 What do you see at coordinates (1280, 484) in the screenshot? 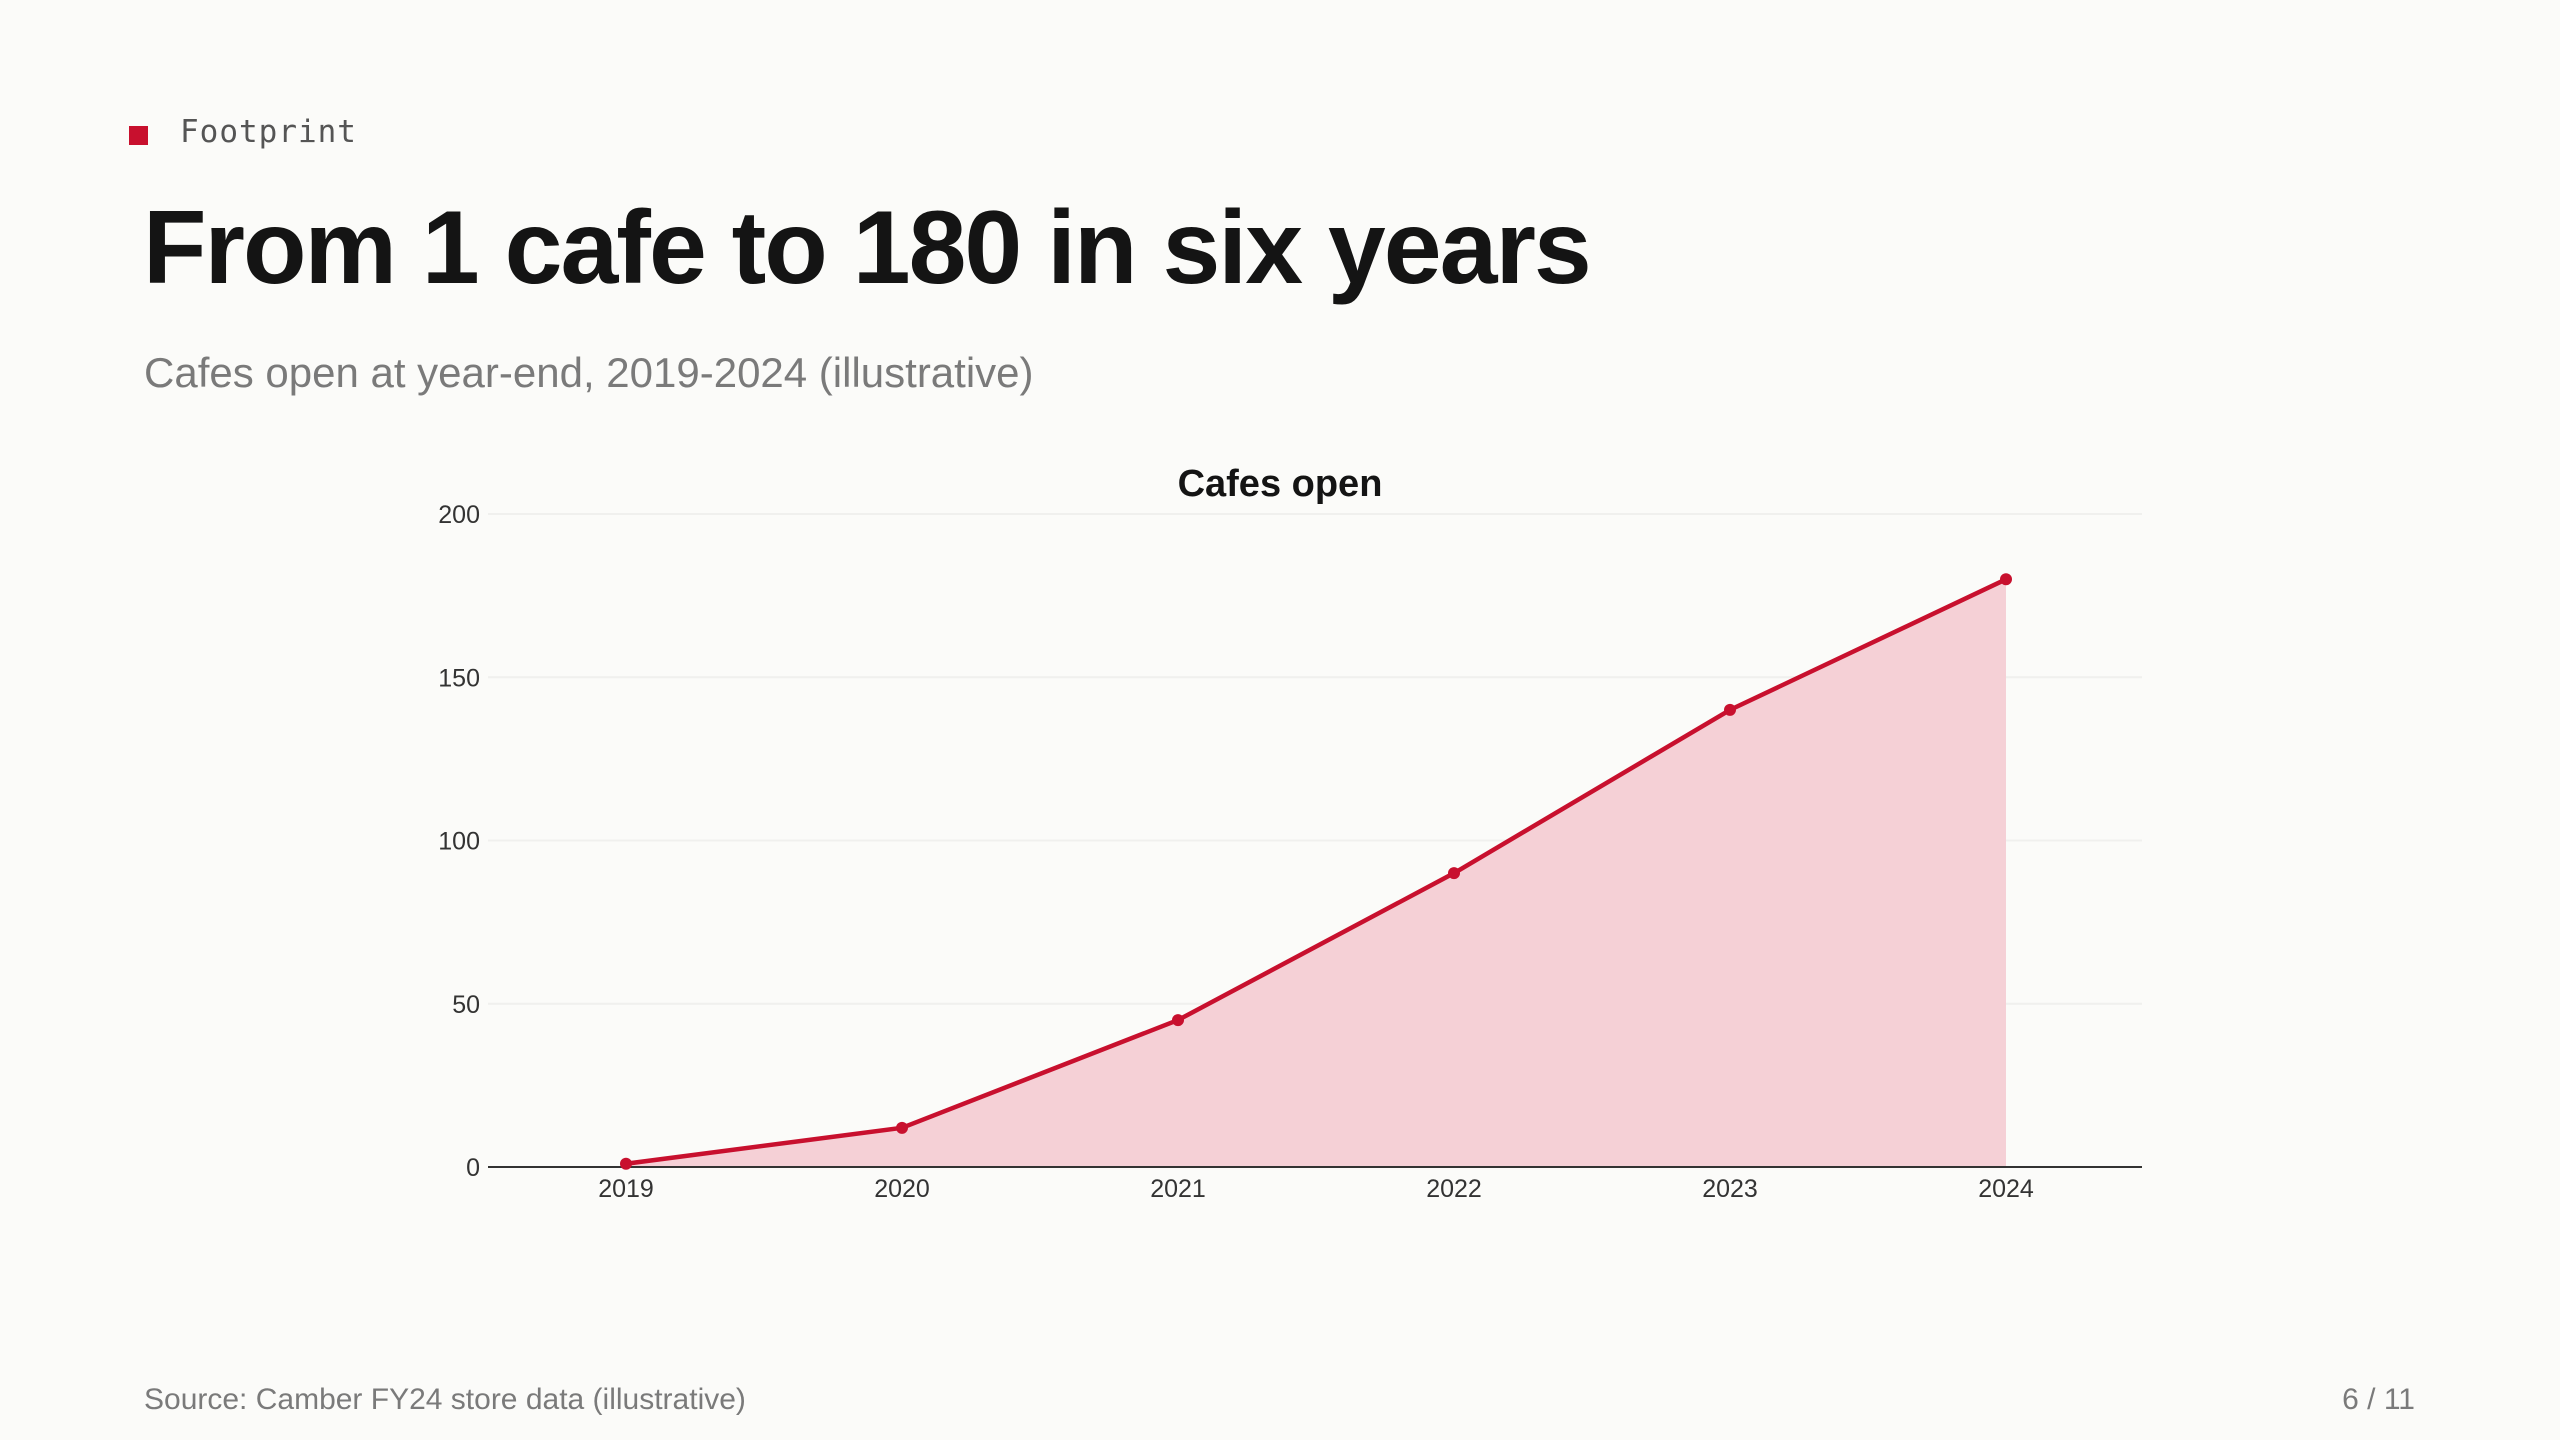
I see `chart-title: Cafes open` at bounding box center [1280, 484].